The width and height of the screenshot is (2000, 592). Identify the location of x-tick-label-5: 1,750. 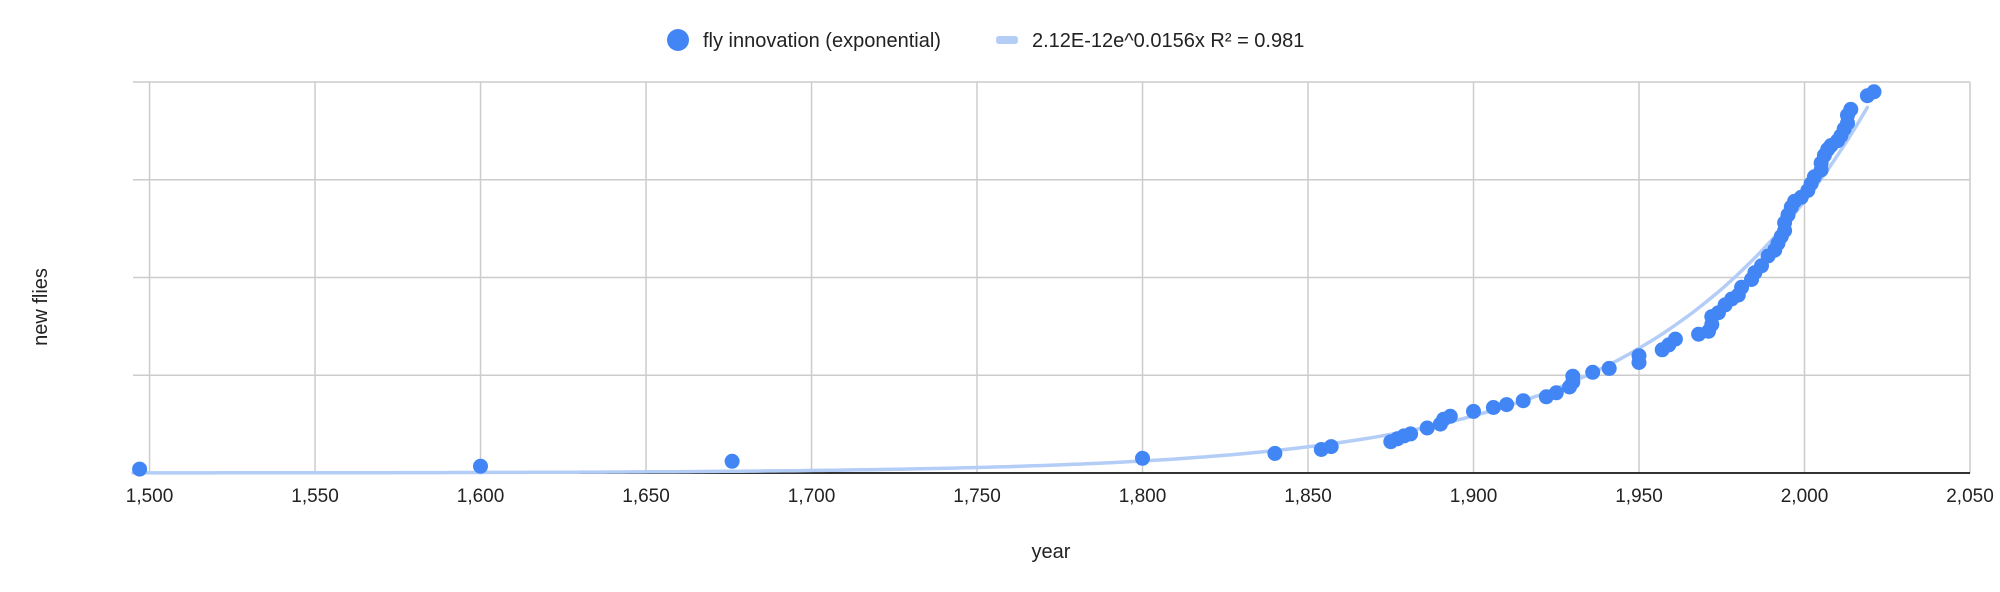
(977, 496).